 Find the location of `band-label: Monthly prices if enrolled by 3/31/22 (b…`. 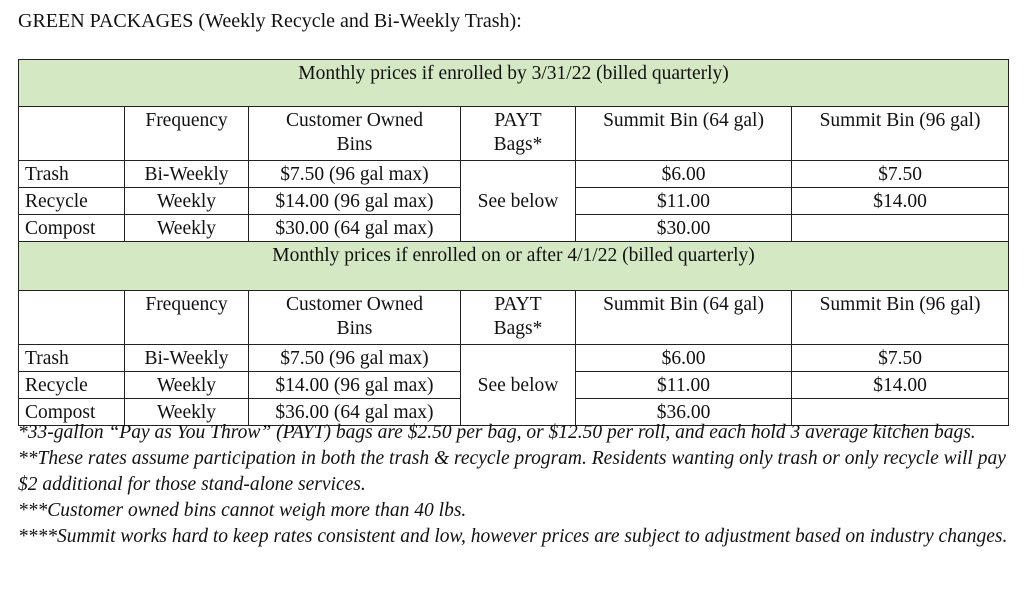

band-label: Monthly prices if enrolled by 3/31/22 (b… is located at coordinates (513, 83).